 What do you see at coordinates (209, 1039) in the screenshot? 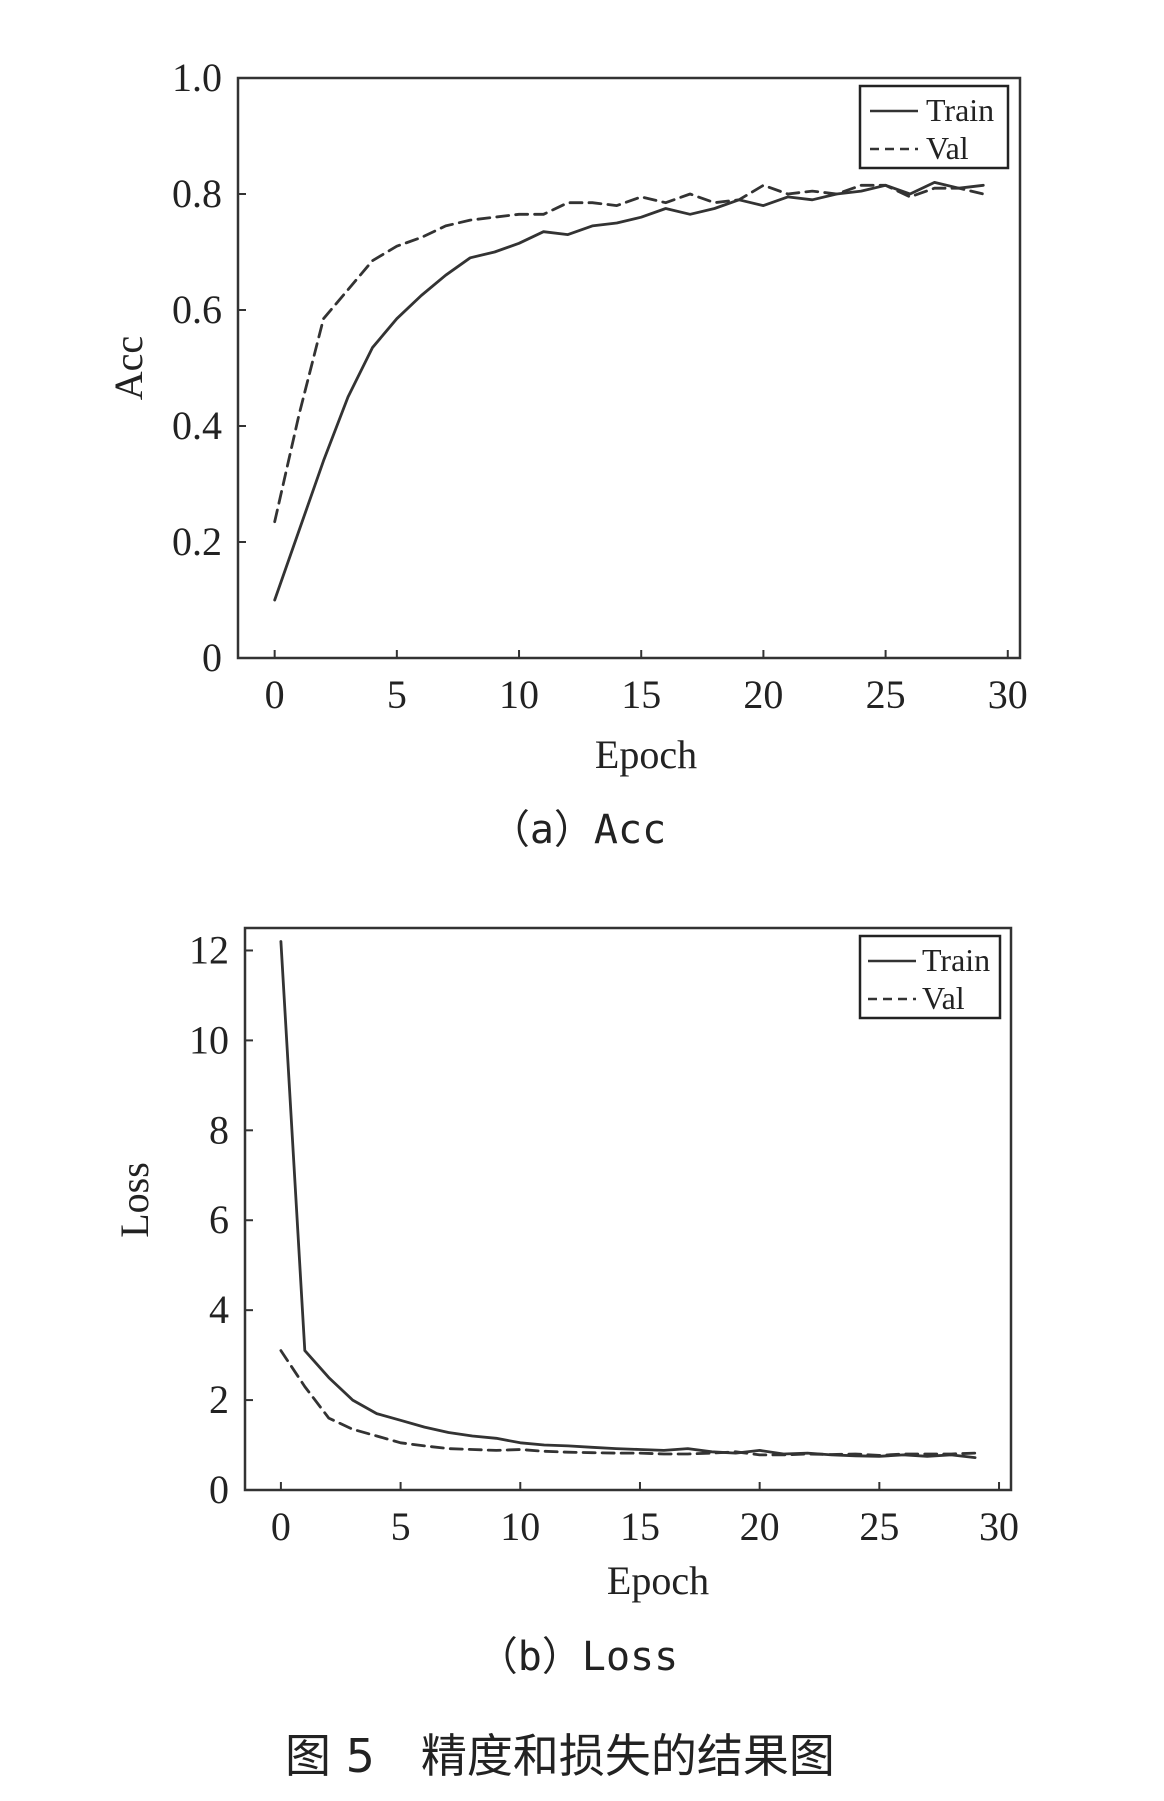
I see `loss-y-tick-label: 10` at bounding box center [209, 1039].